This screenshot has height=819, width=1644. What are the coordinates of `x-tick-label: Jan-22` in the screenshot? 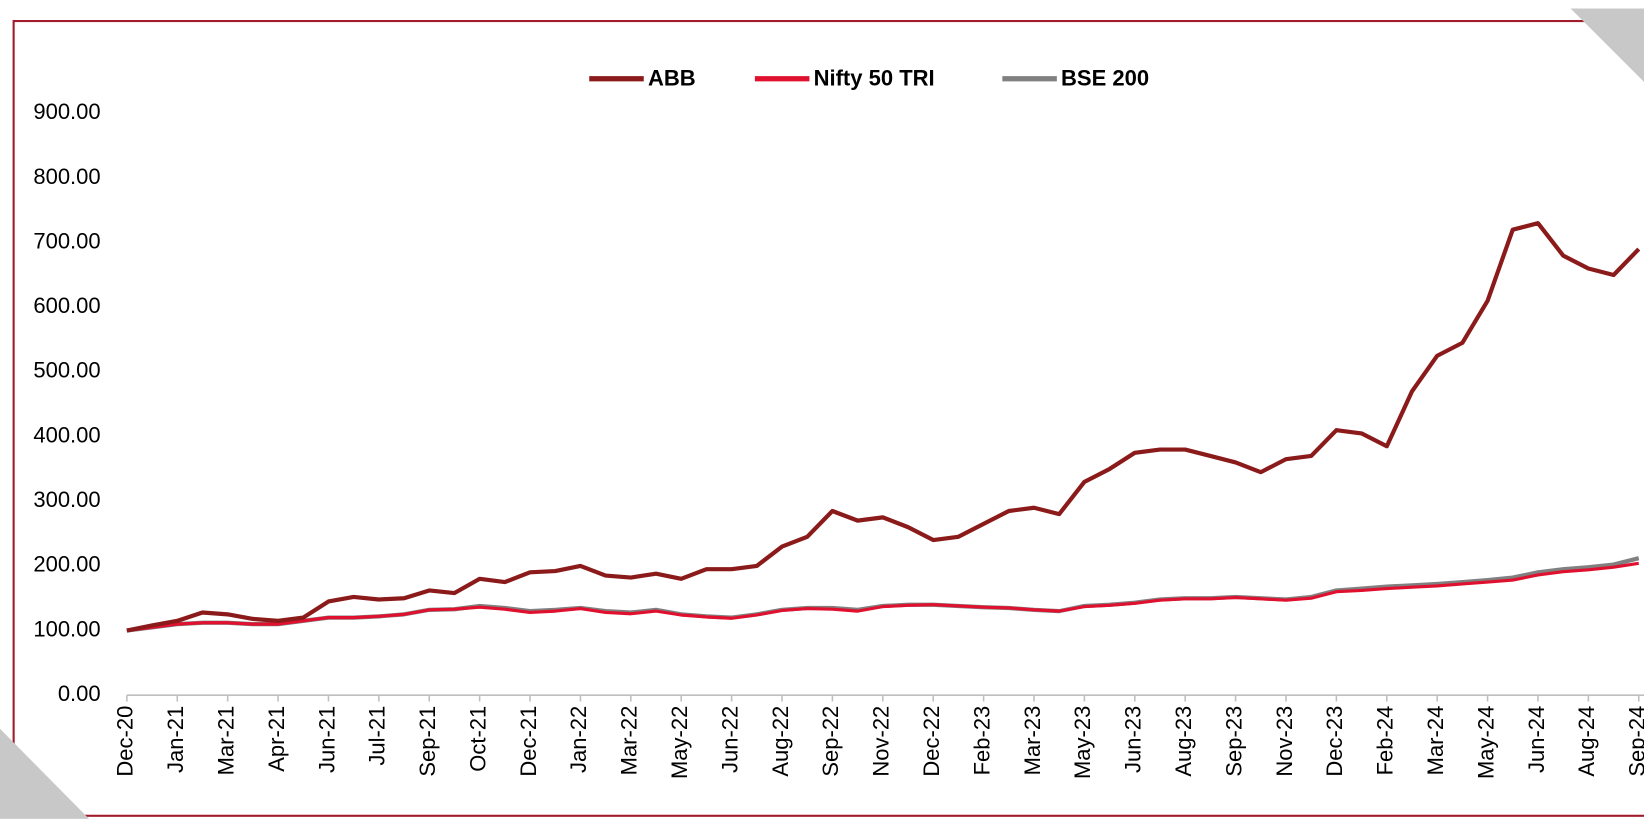 It's located at (578, 739).